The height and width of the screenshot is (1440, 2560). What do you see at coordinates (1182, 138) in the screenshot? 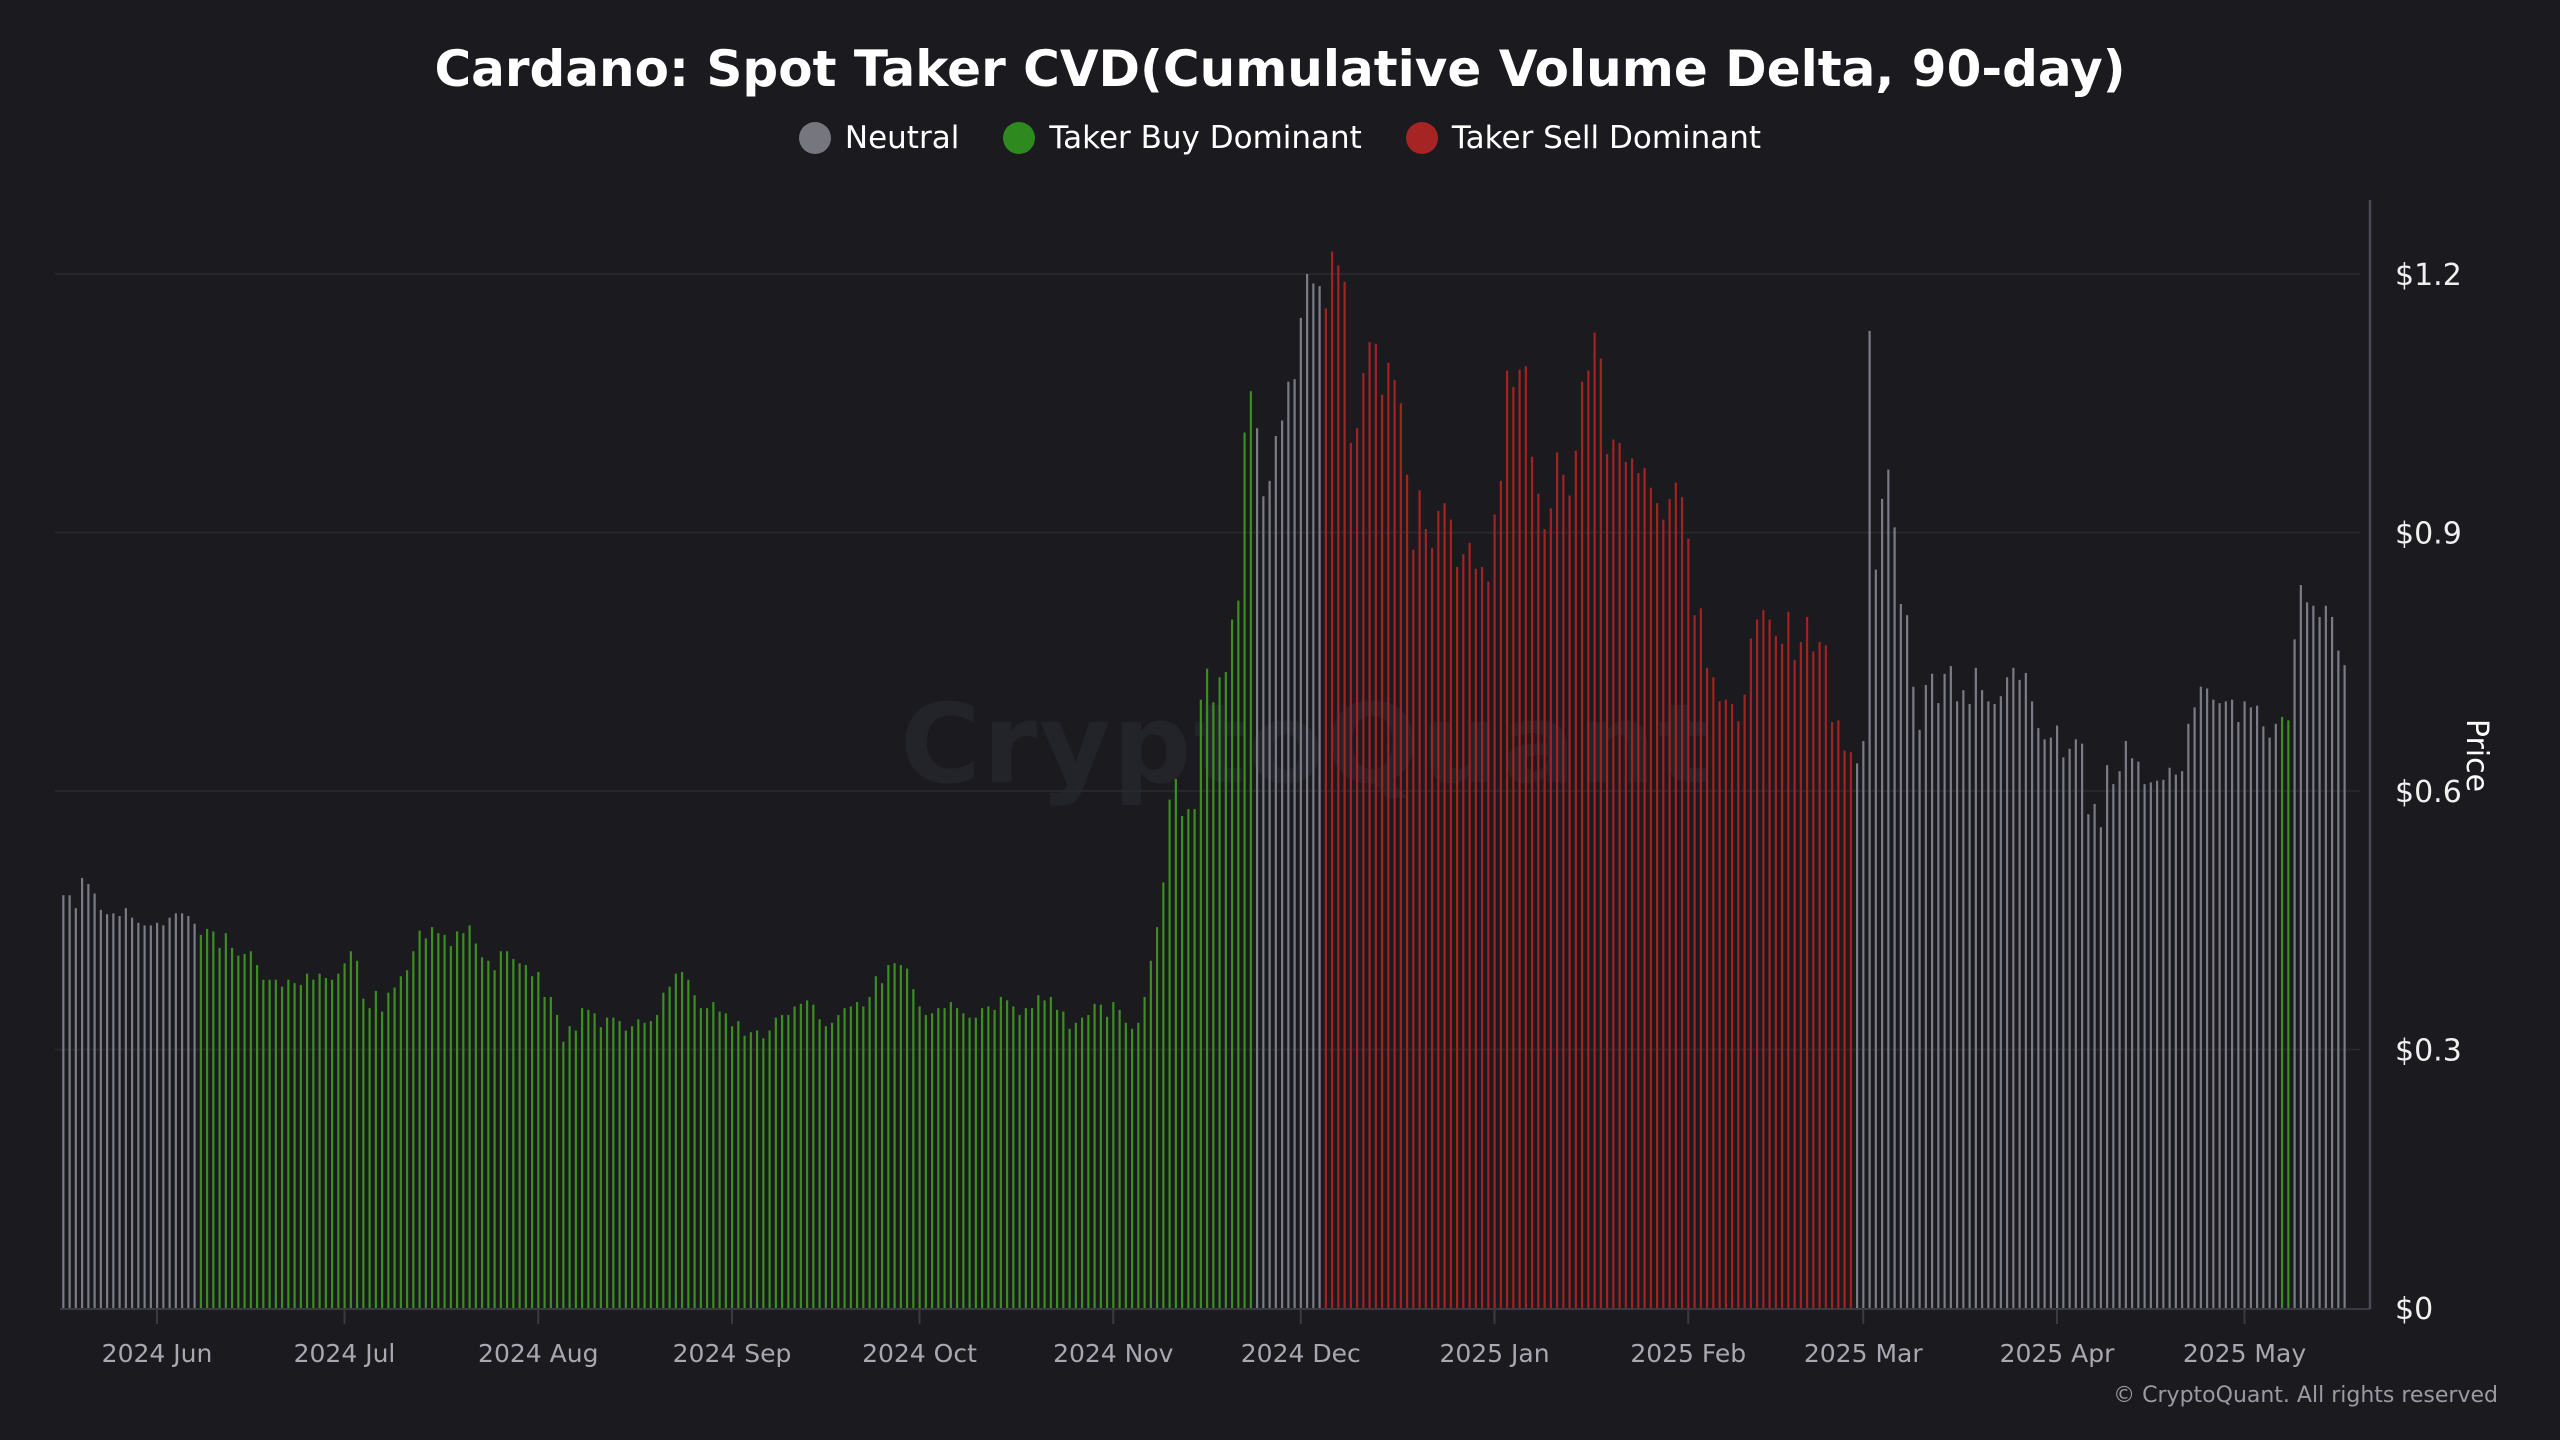
I see `legend-item-buy: Taker Buy Dominant` at bounding box center [1182, 138].